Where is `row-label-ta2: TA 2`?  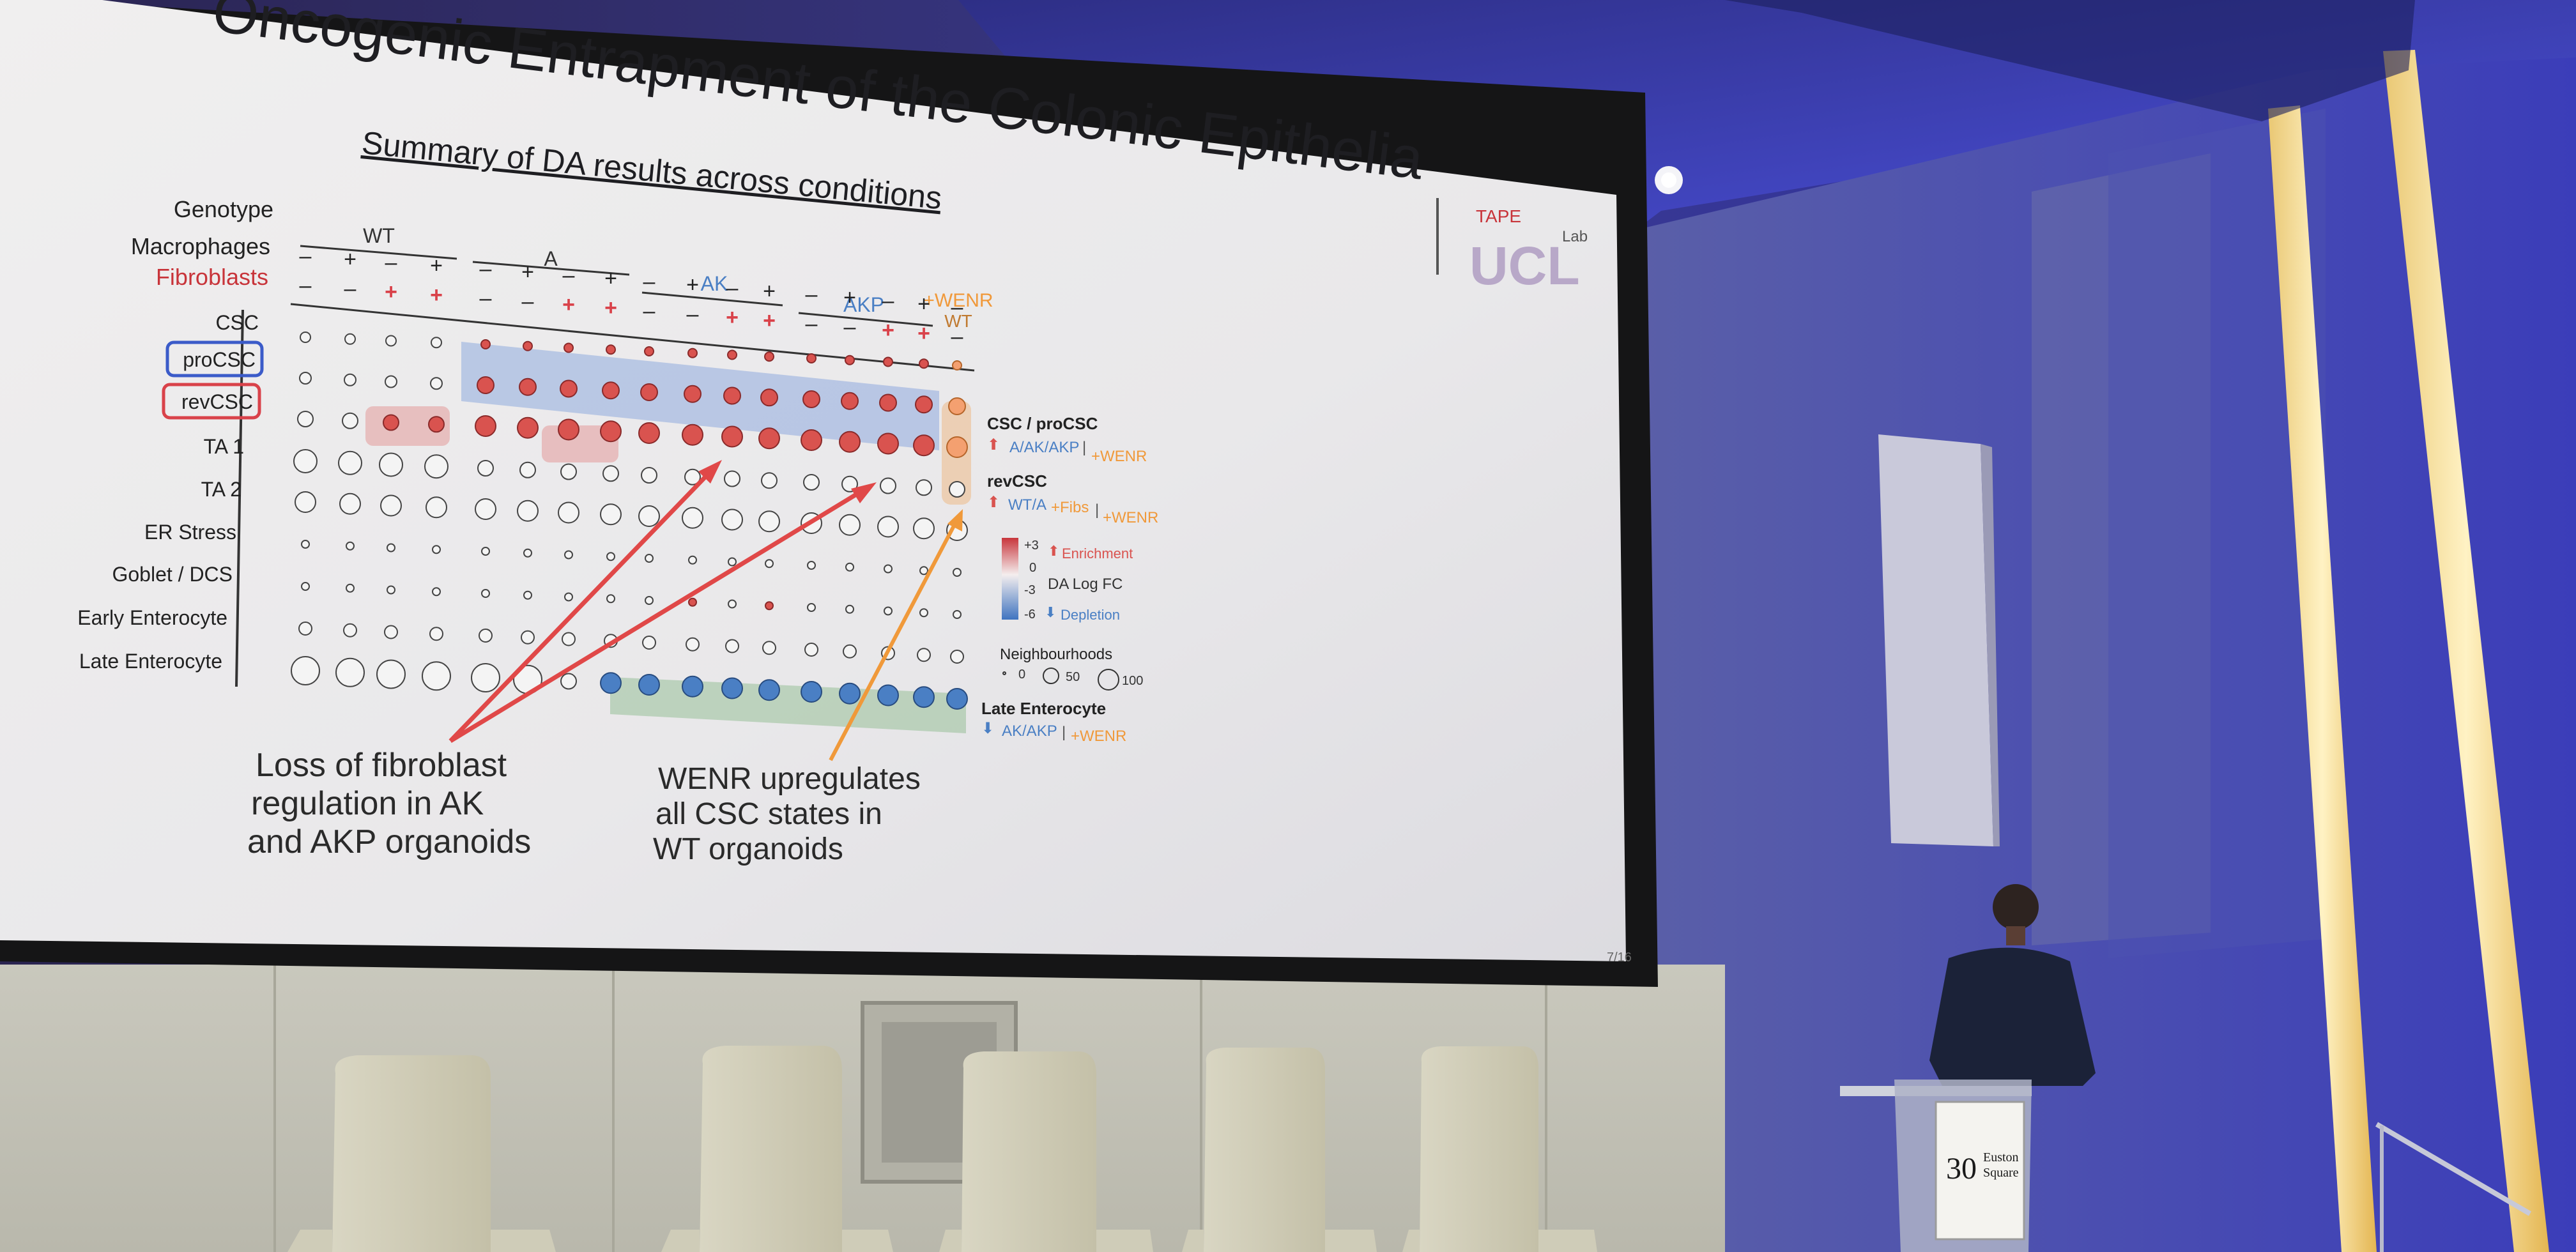
row-label-ta2: TA 2 is located at coordinates (221, 489).